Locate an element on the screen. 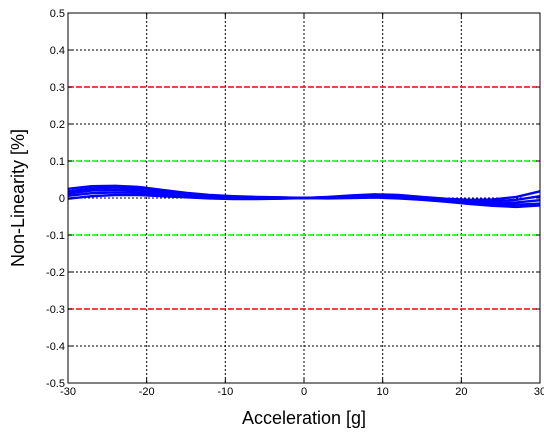  x-tick-label: -30 is located at coordinates (68, 392).